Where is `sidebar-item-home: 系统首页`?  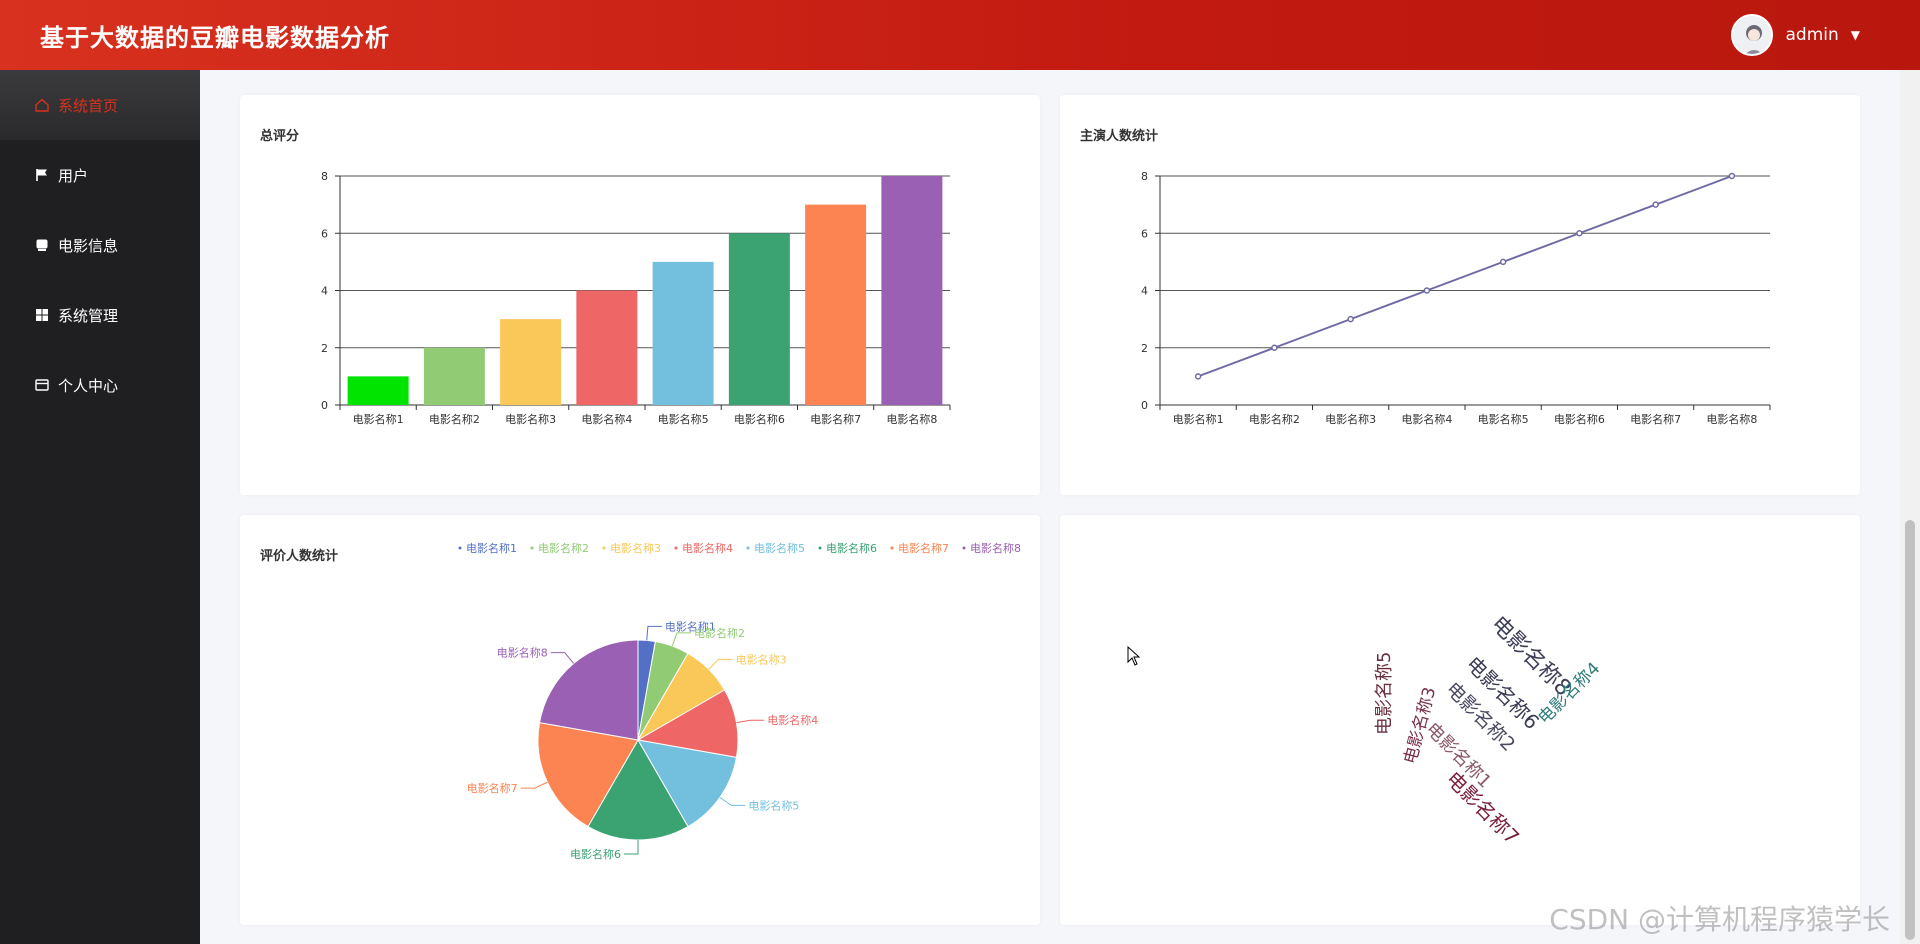
sidebar-item-home: 系统首页 is located at coordinates (100, 105).